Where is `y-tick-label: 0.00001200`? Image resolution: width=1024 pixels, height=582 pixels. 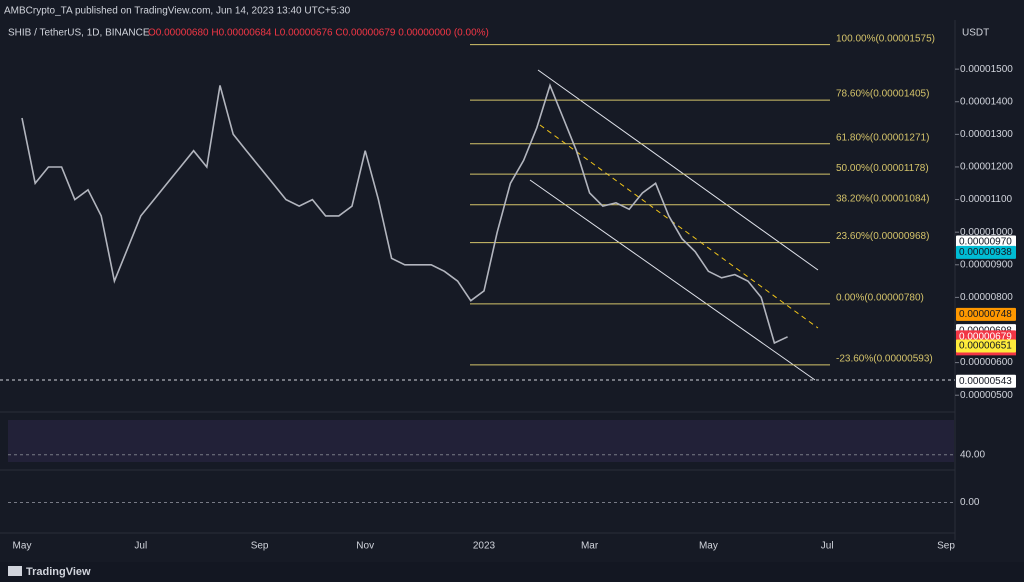 y-tick-label: 0.00001200 is located at coordinates (986, 167).